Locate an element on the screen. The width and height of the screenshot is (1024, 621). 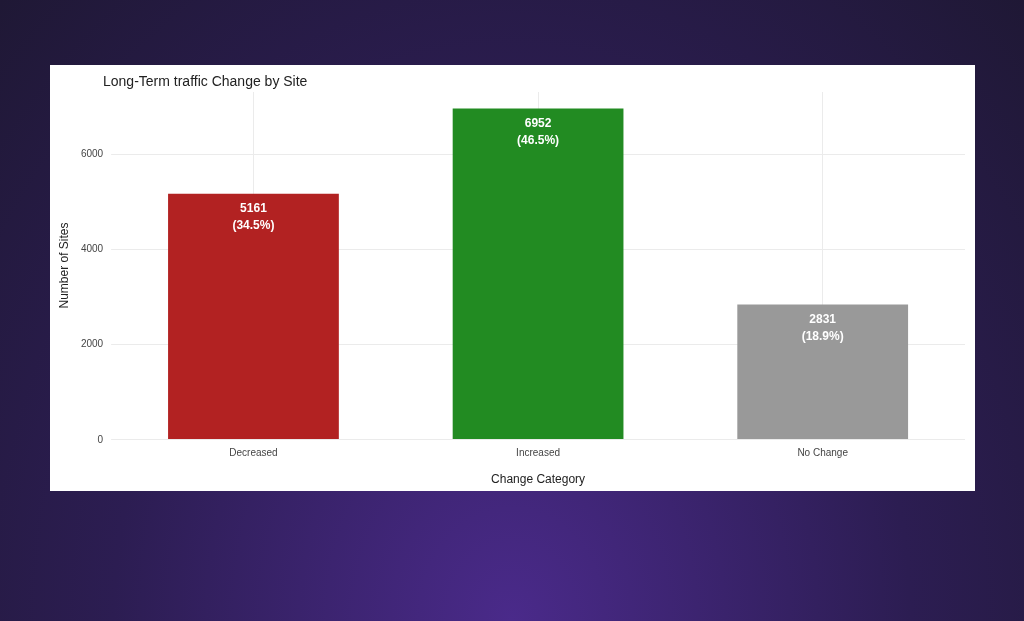
y-tick-label: 2000 is located at coordinates (92, 344).